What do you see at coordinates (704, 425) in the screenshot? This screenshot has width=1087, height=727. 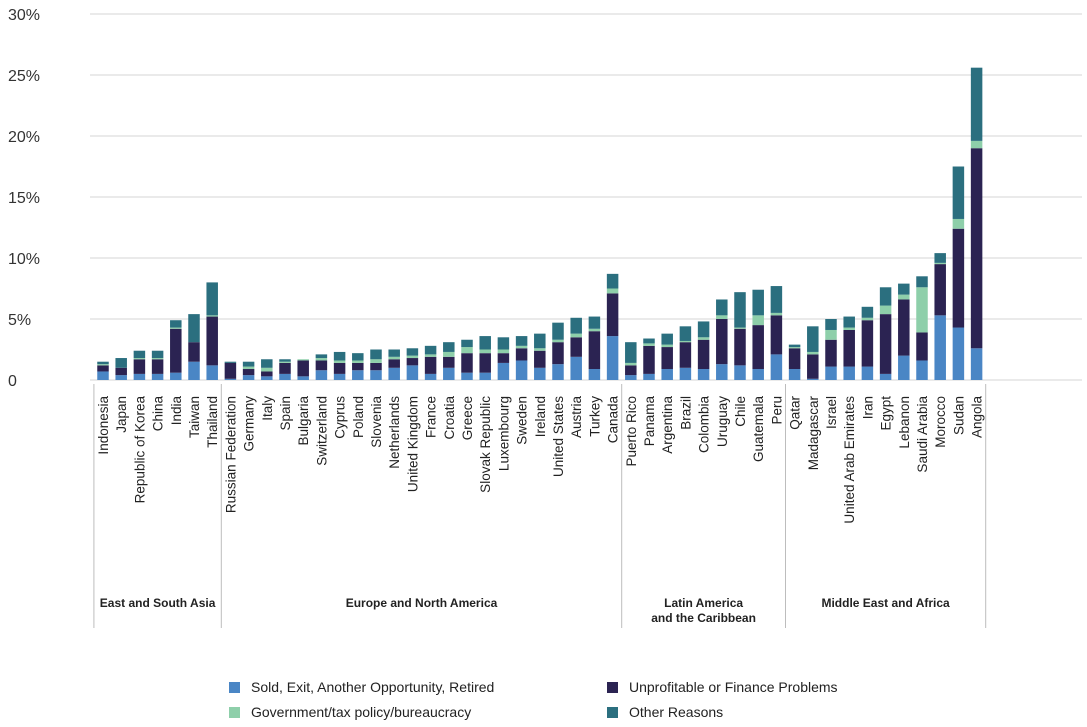 I see `category-label: Colombia` at bounding box center [704, 425].